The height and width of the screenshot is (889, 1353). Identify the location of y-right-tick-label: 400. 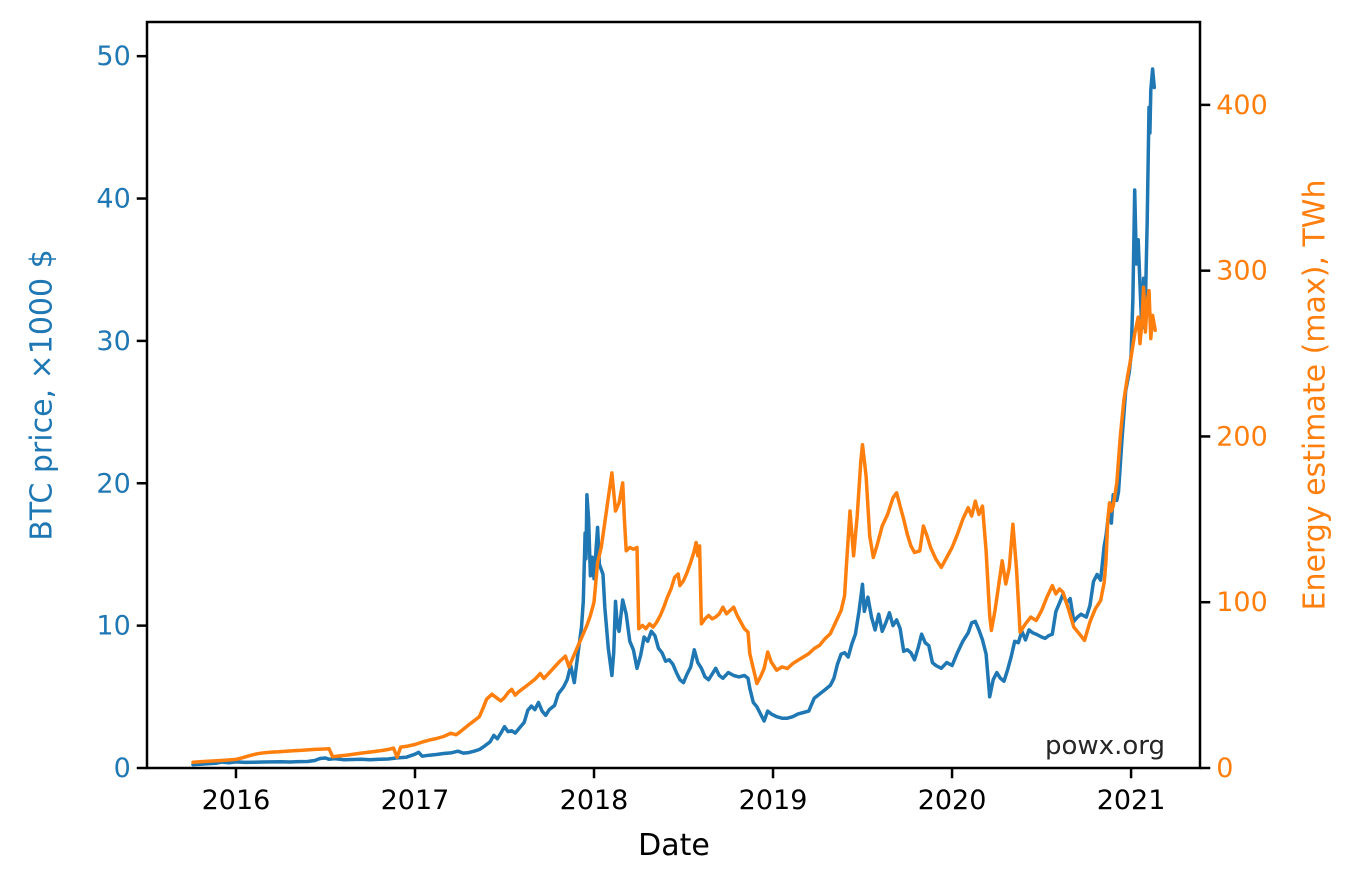
(1242, 105).